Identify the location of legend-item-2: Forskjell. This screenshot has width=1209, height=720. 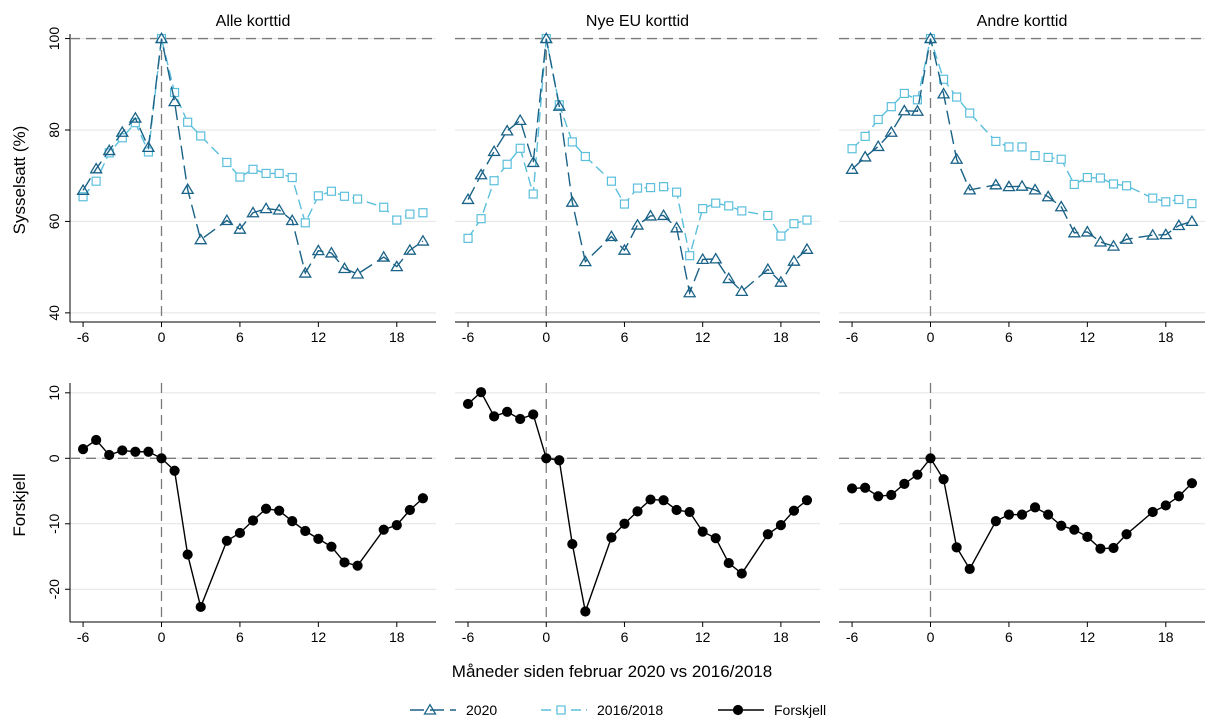
(772, 710).